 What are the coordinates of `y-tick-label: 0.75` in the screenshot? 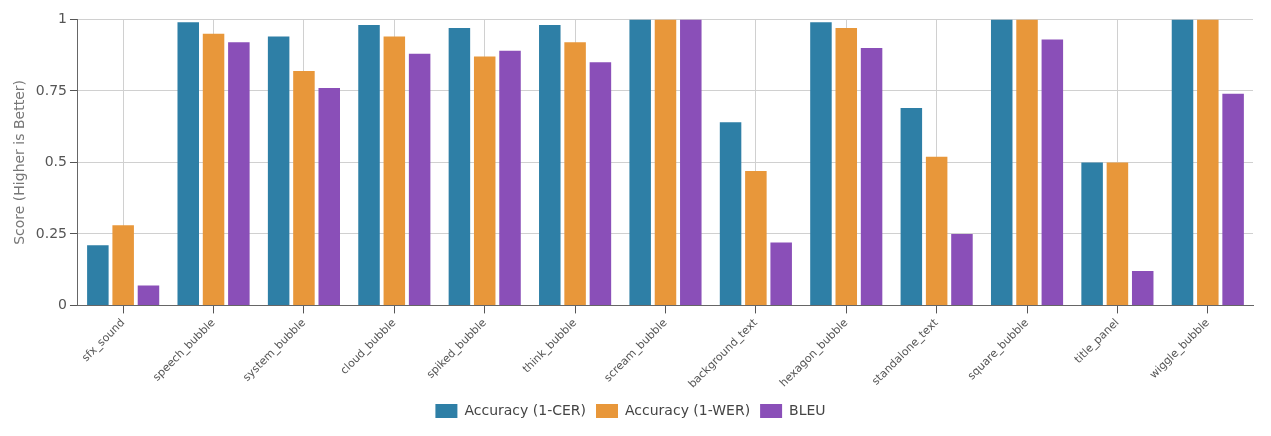 It's located at (51, 89).